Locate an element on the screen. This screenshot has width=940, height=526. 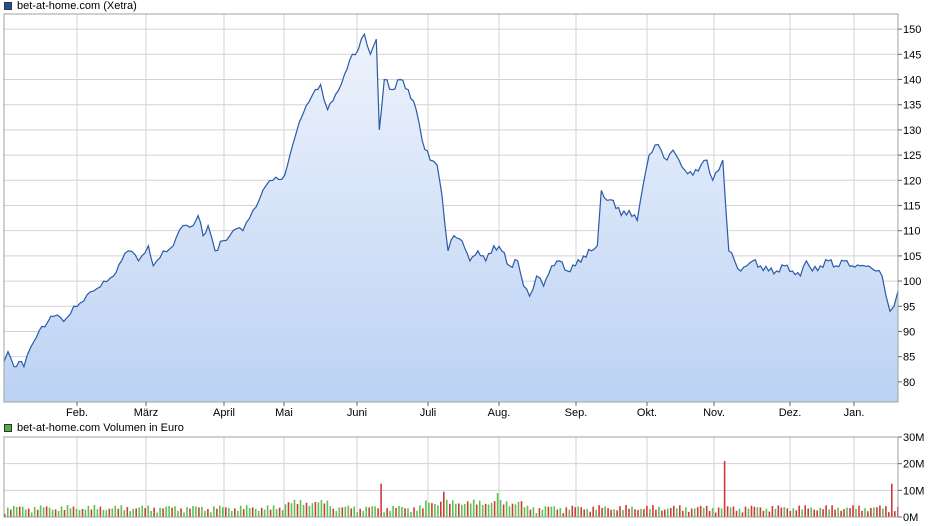
price-y-tick-label: 115 is located at coordinates (912, 206).